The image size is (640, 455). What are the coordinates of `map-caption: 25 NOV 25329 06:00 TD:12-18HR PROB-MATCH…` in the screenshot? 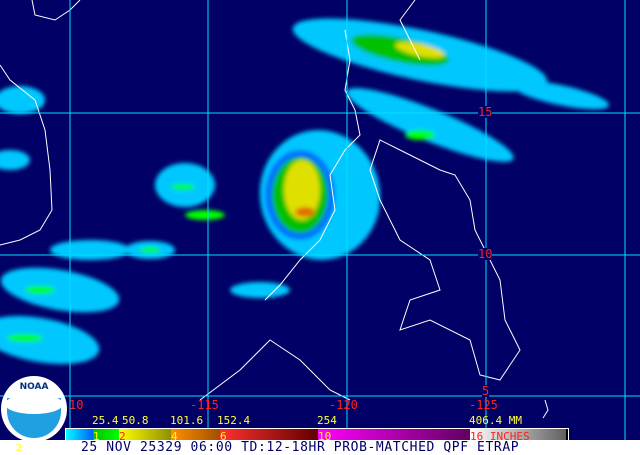 It's located at (300, 447).